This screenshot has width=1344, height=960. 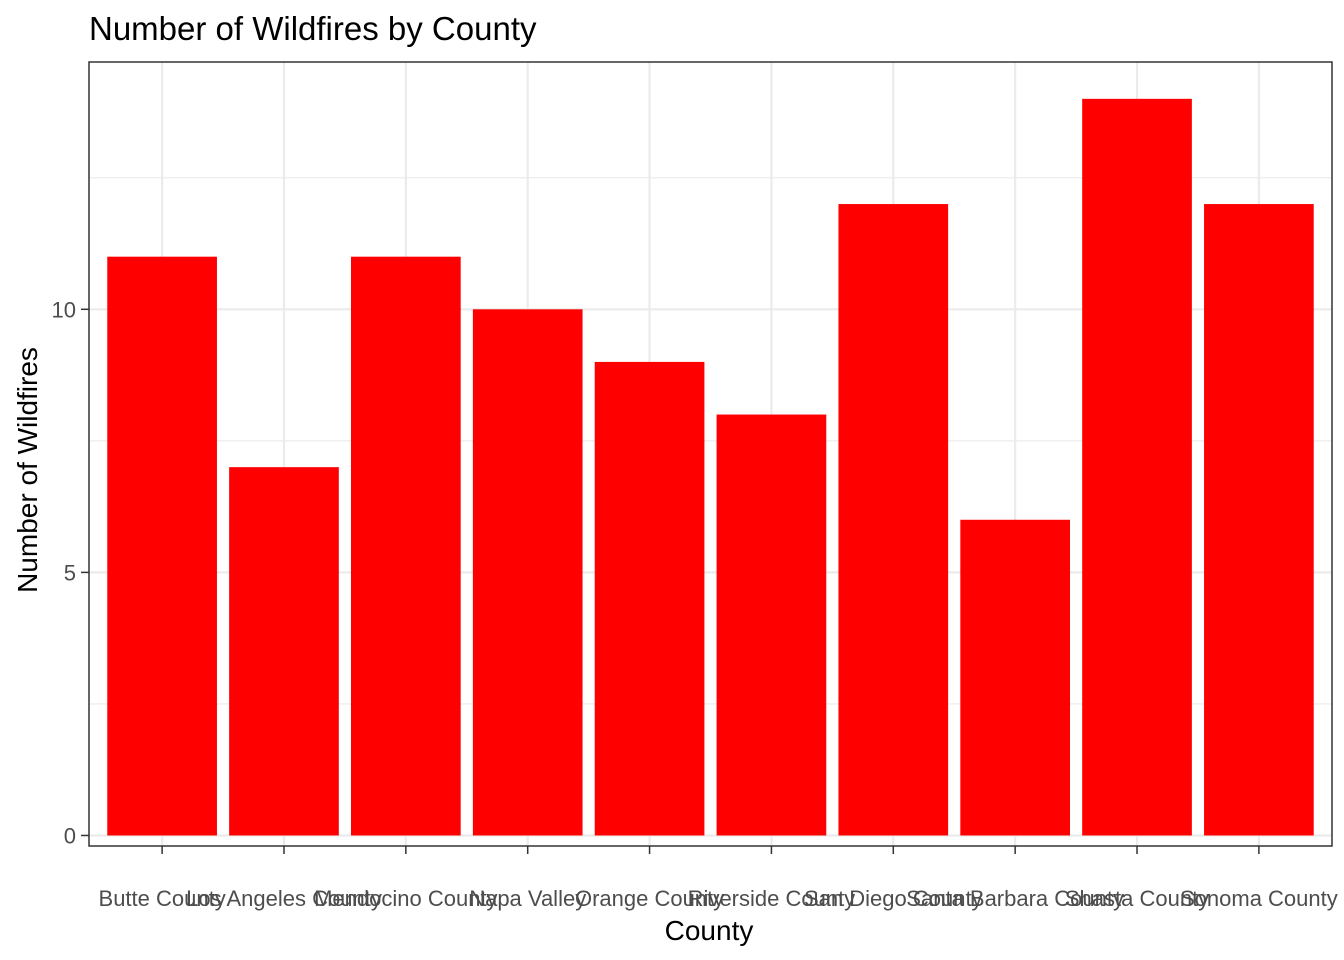 I want to click on y-axis: 0 5 10, so click(x=70, y=572).